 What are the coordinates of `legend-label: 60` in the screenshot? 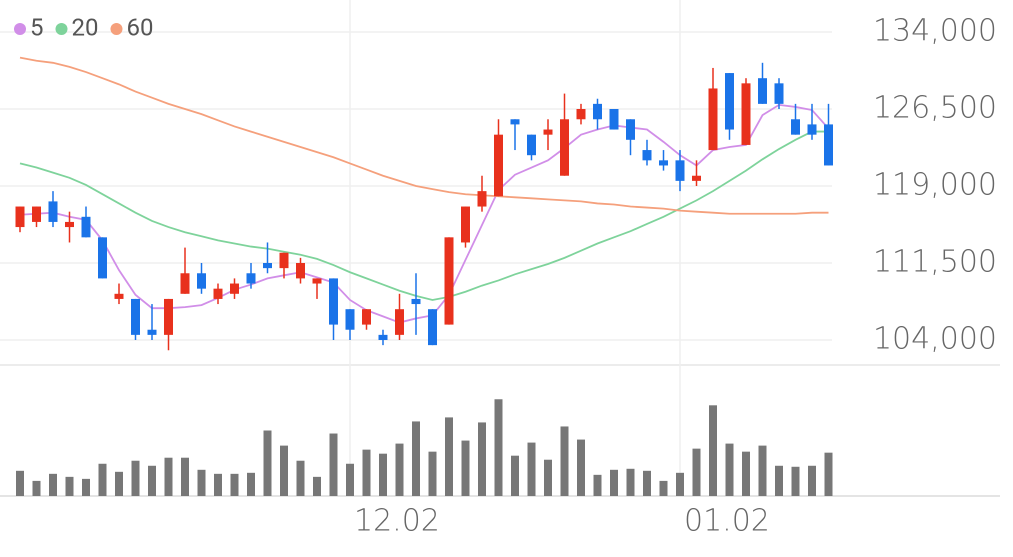 It's located at (139, 27).